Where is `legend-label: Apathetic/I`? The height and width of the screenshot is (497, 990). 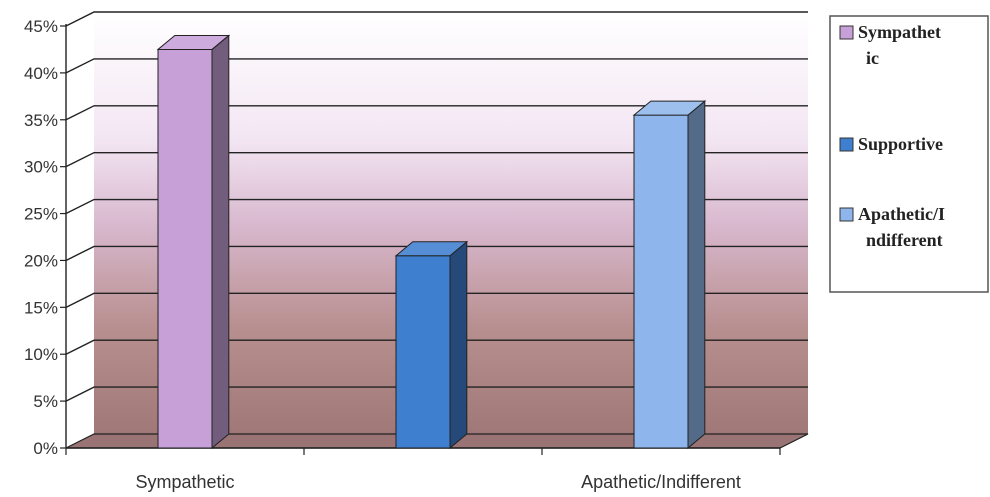
legend-label: Apathetic/I is located at coordinates (901, 214).